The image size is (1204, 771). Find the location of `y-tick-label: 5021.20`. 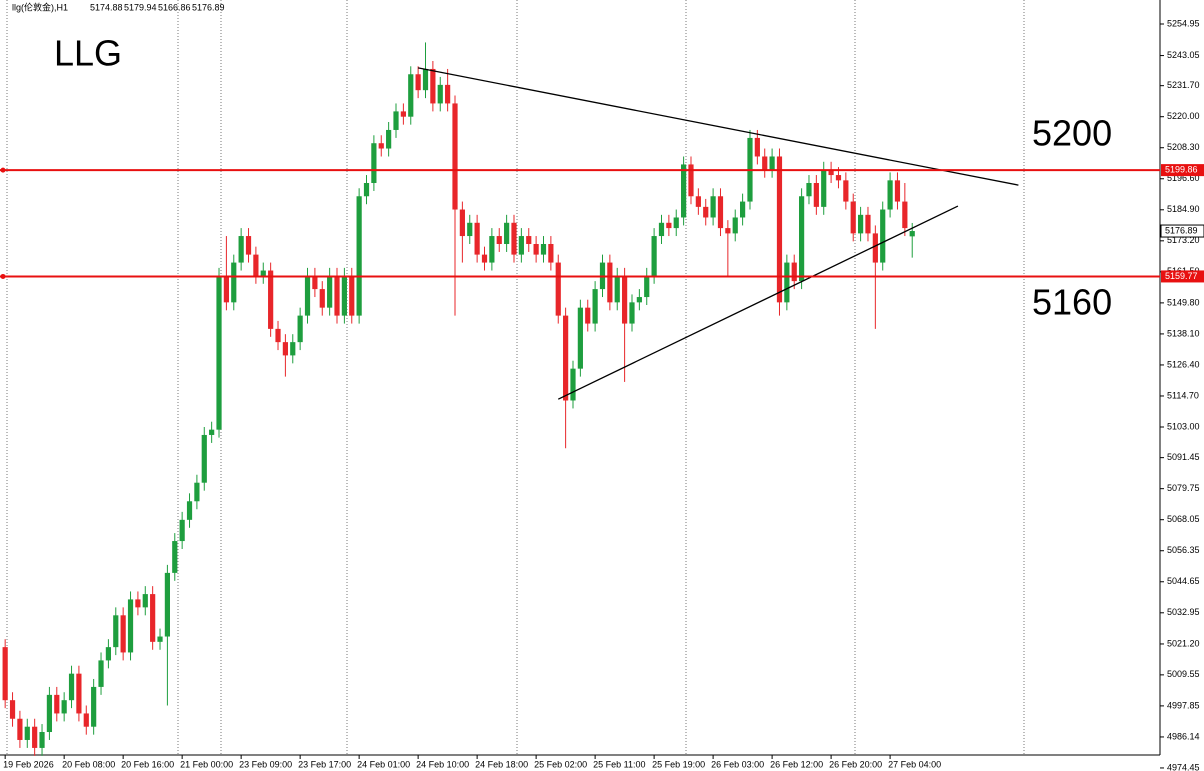

y-tick-label: 5021.20 is located at coordinates (1183, 643).